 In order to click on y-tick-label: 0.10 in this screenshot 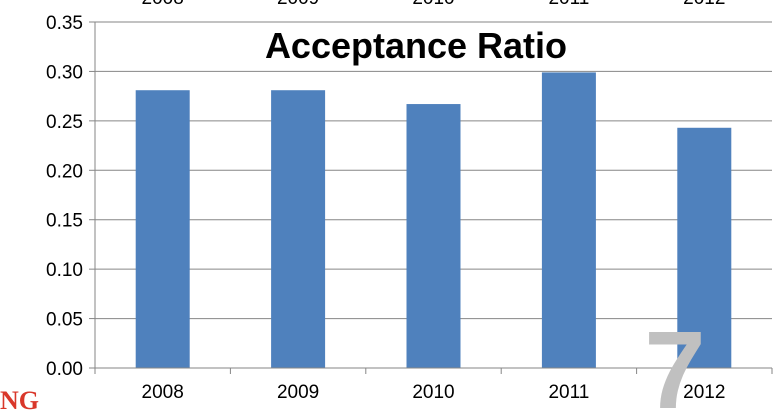, I will do `click(64, 270)`.